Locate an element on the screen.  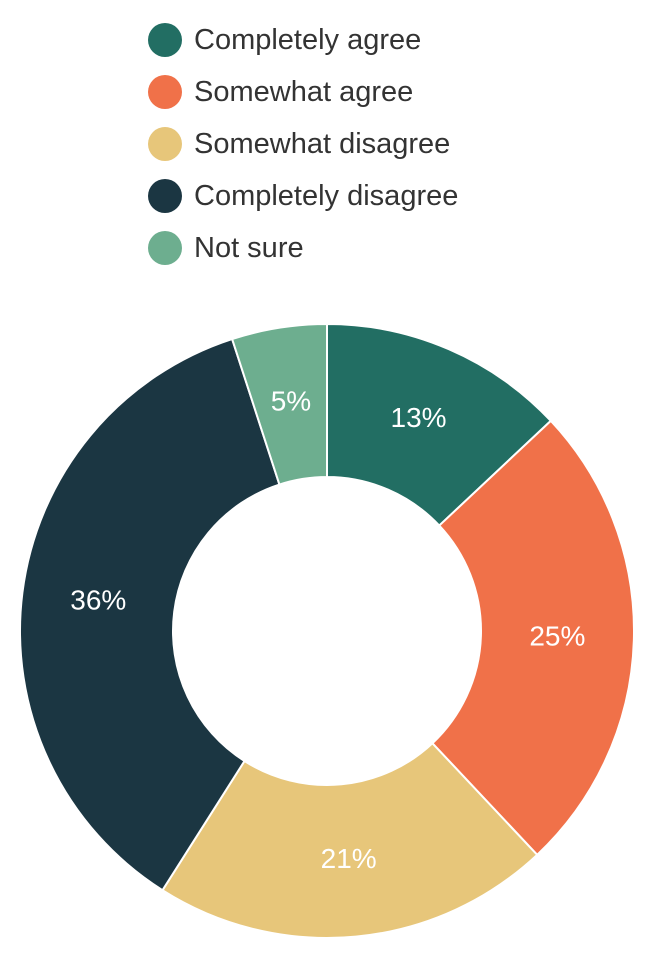
donut-slice-somewhat-disagree is located at coordinates (350, 840).